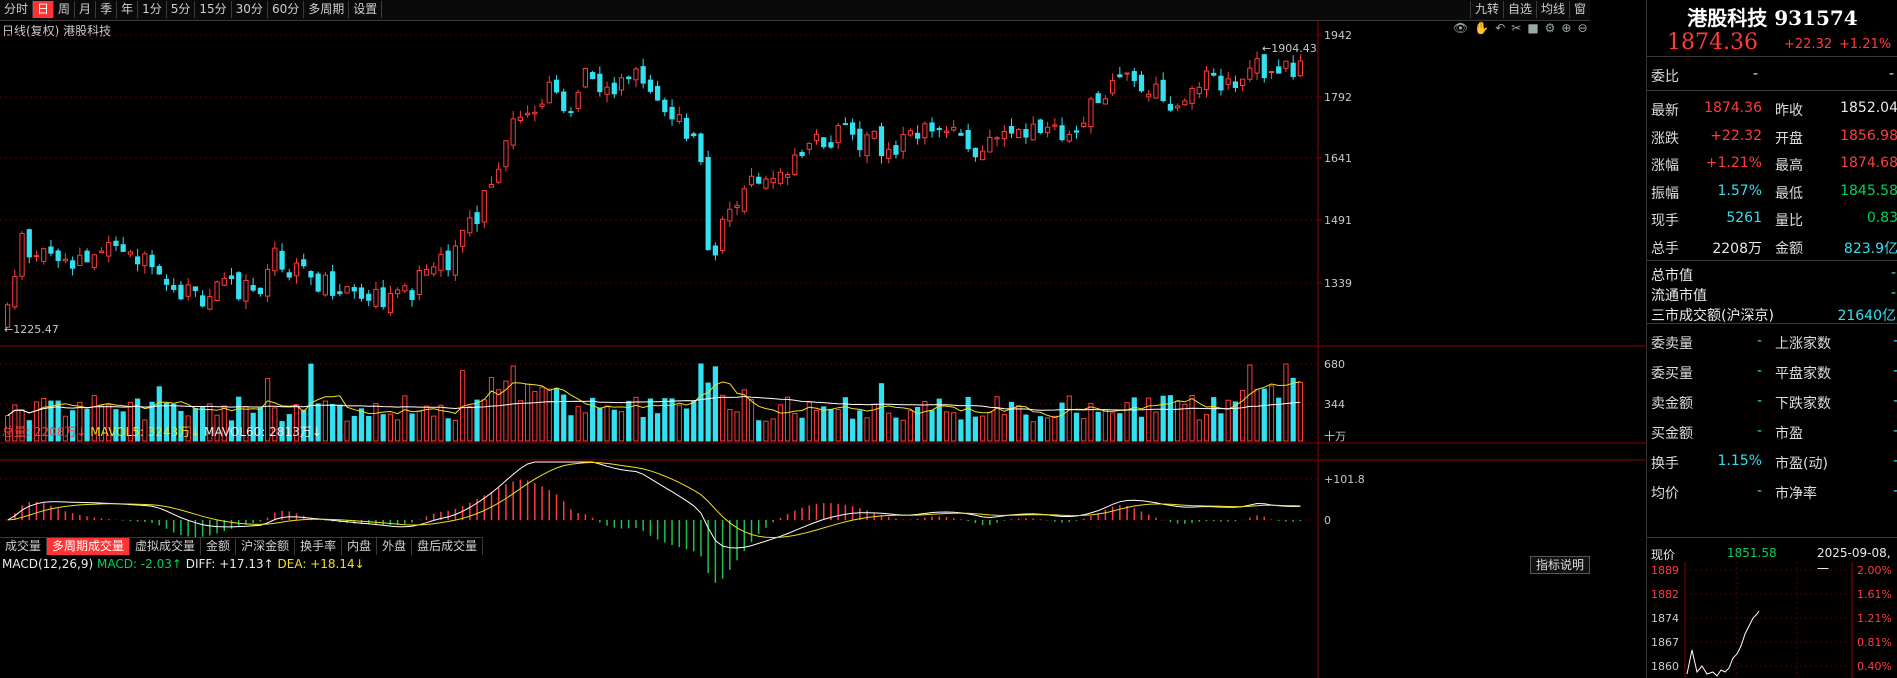 This screenshot has height=678, width=1897. What do you see at coordinates (128, 9) in the screenshot?
I see `period-tab-5: 年` at bounding box center [128, 9].